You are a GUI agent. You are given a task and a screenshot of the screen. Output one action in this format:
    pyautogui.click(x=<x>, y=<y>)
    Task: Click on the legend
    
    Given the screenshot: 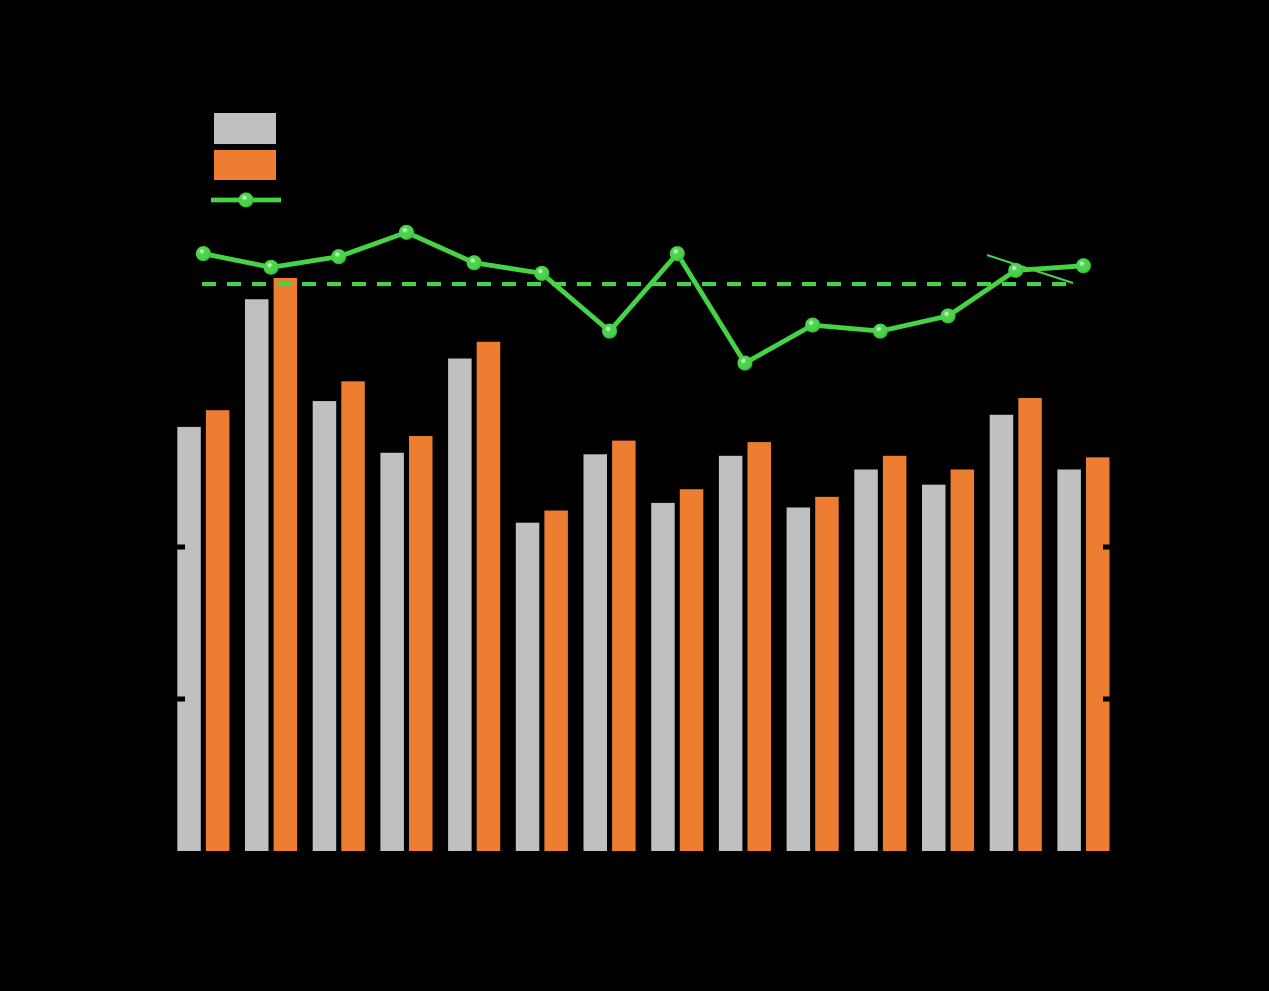 What is the action you would take?
    pyautogui.click(x=246, y=160)
    